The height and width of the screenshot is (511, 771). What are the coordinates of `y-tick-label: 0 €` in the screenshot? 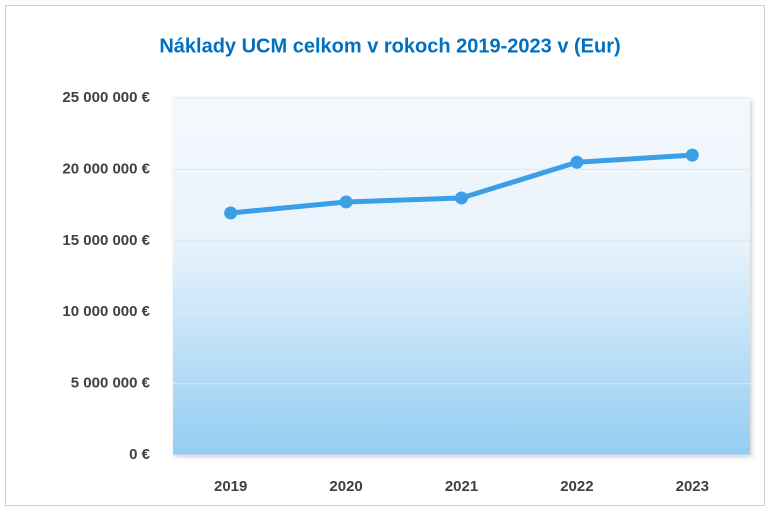 It's located at (140, 454).